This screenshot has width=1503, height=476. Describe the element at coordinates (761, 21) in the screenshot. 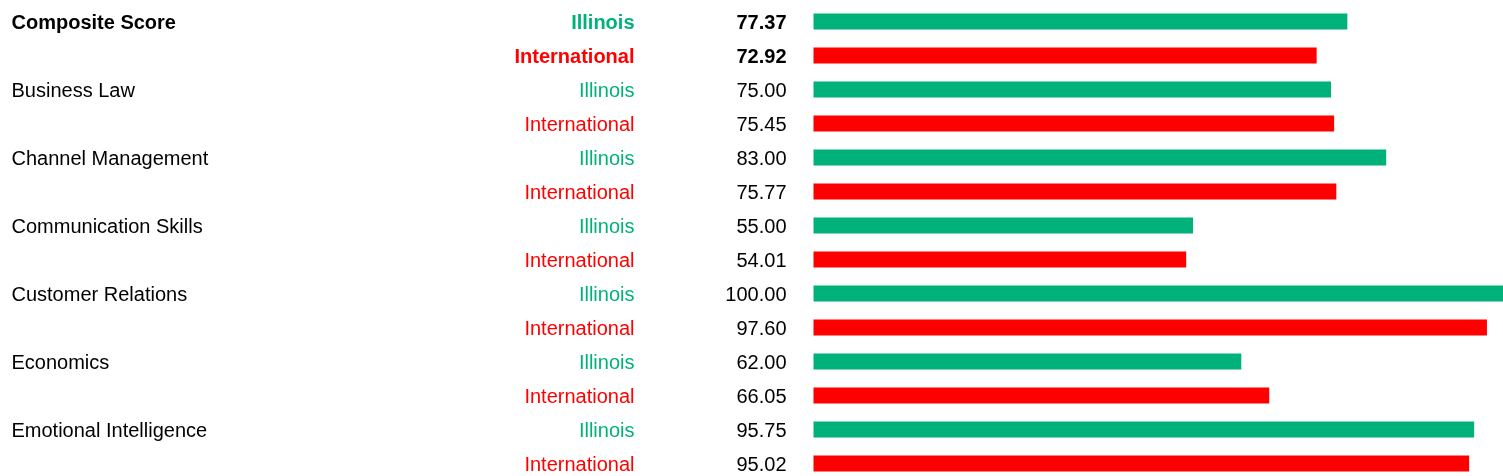

I see `data-label: 77.37` at that location.